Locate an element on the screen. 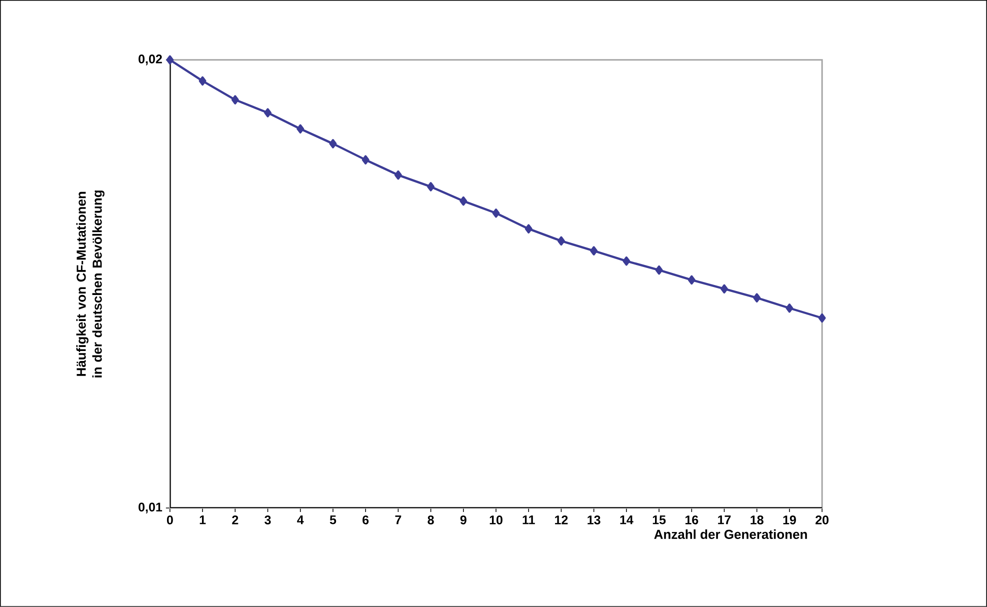 This screenshot has width=987, height=607. x-tick-label: 10 is located at coordinates (496, 520).